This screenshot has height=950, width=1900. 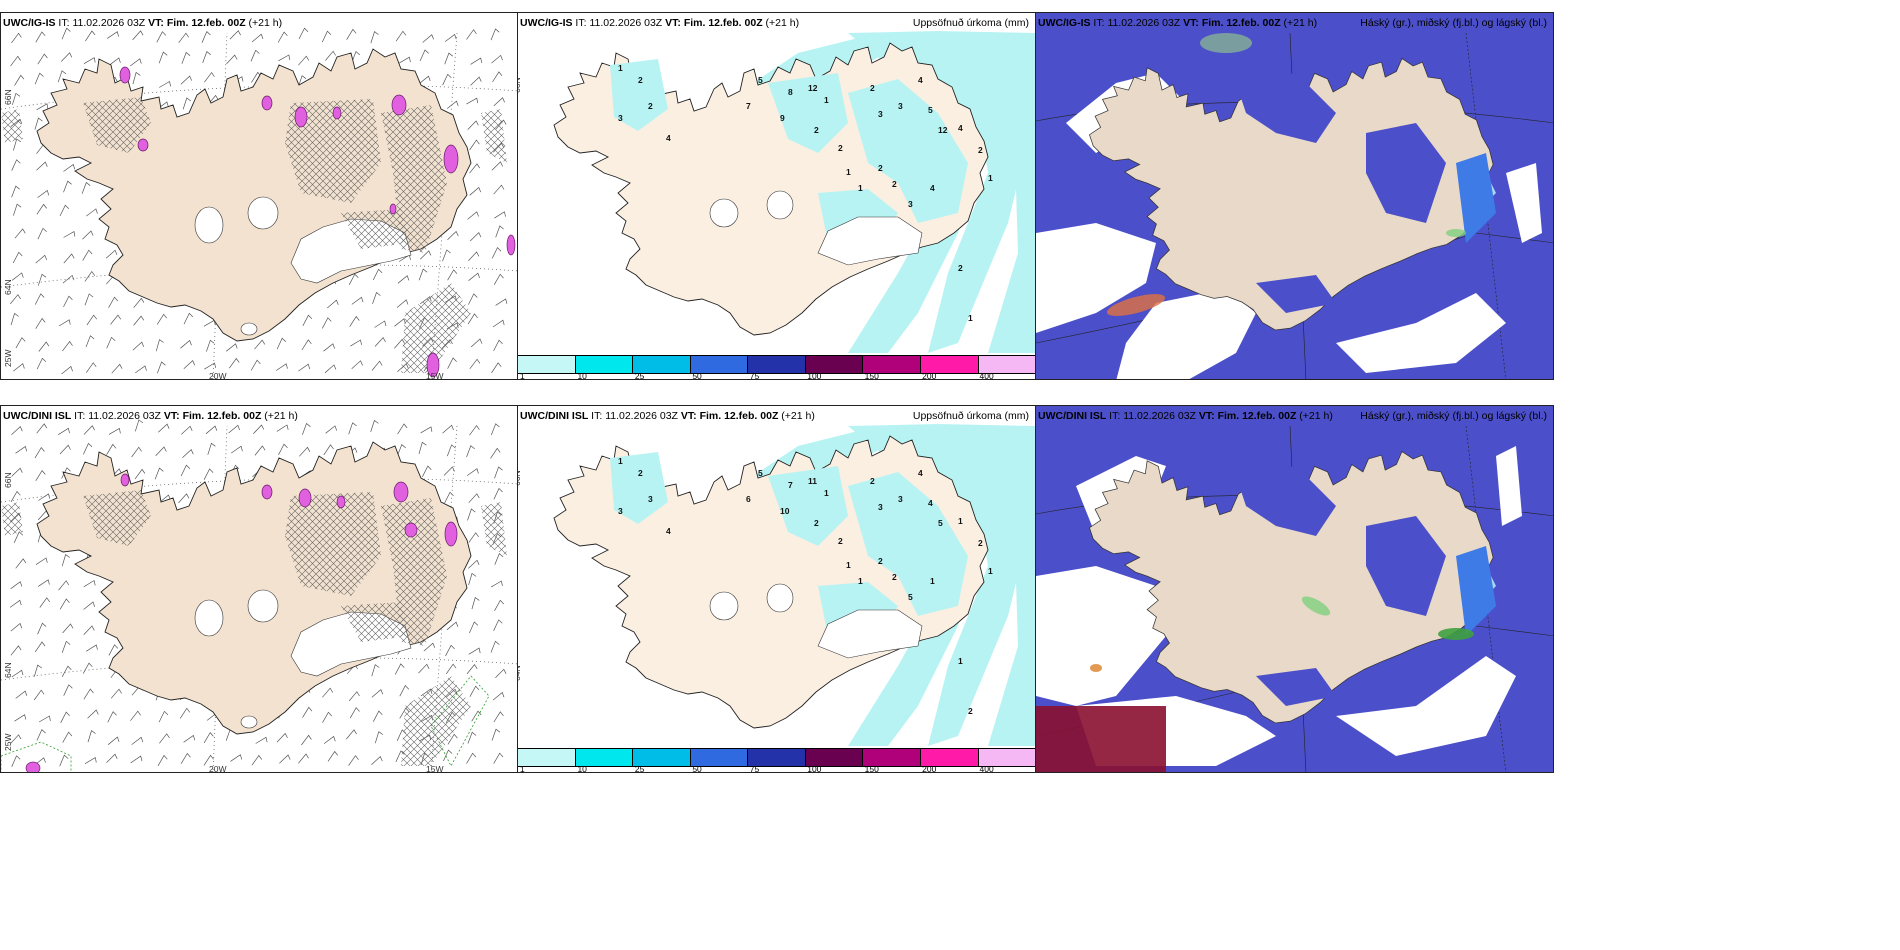 I want to click on precip-title: Uppsöfnuð úrkoma (mm), so click(x=970, y=416).